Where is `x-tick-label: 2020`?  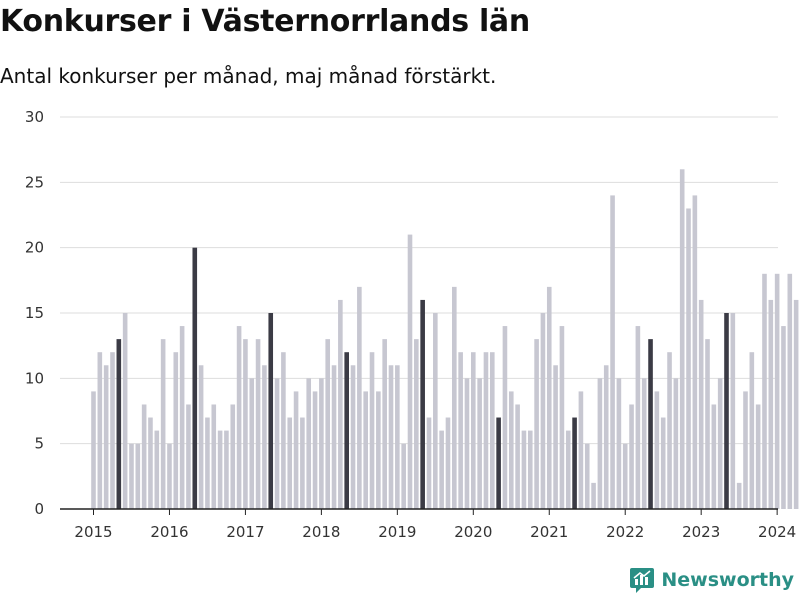 x-tick-label: 2020 is located at coordinates (473, 532).